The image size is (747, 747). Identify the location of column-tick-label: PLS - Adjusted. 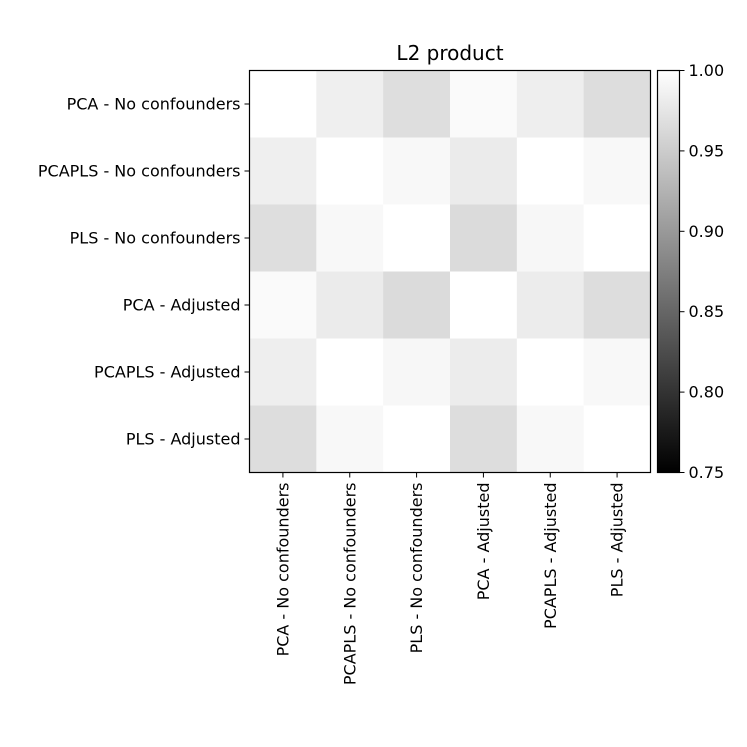
(617, 540).